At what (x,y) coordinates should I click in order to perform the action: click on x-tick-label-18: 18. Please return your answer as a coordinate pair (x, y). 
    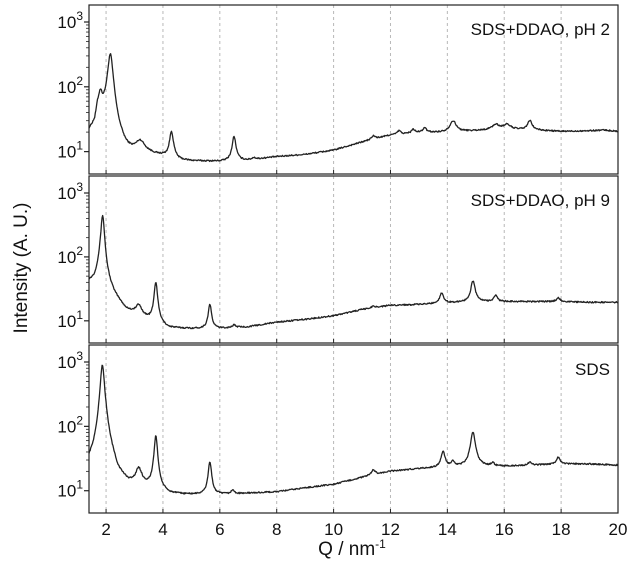
    Looking at the image, I should click on (561, 529).